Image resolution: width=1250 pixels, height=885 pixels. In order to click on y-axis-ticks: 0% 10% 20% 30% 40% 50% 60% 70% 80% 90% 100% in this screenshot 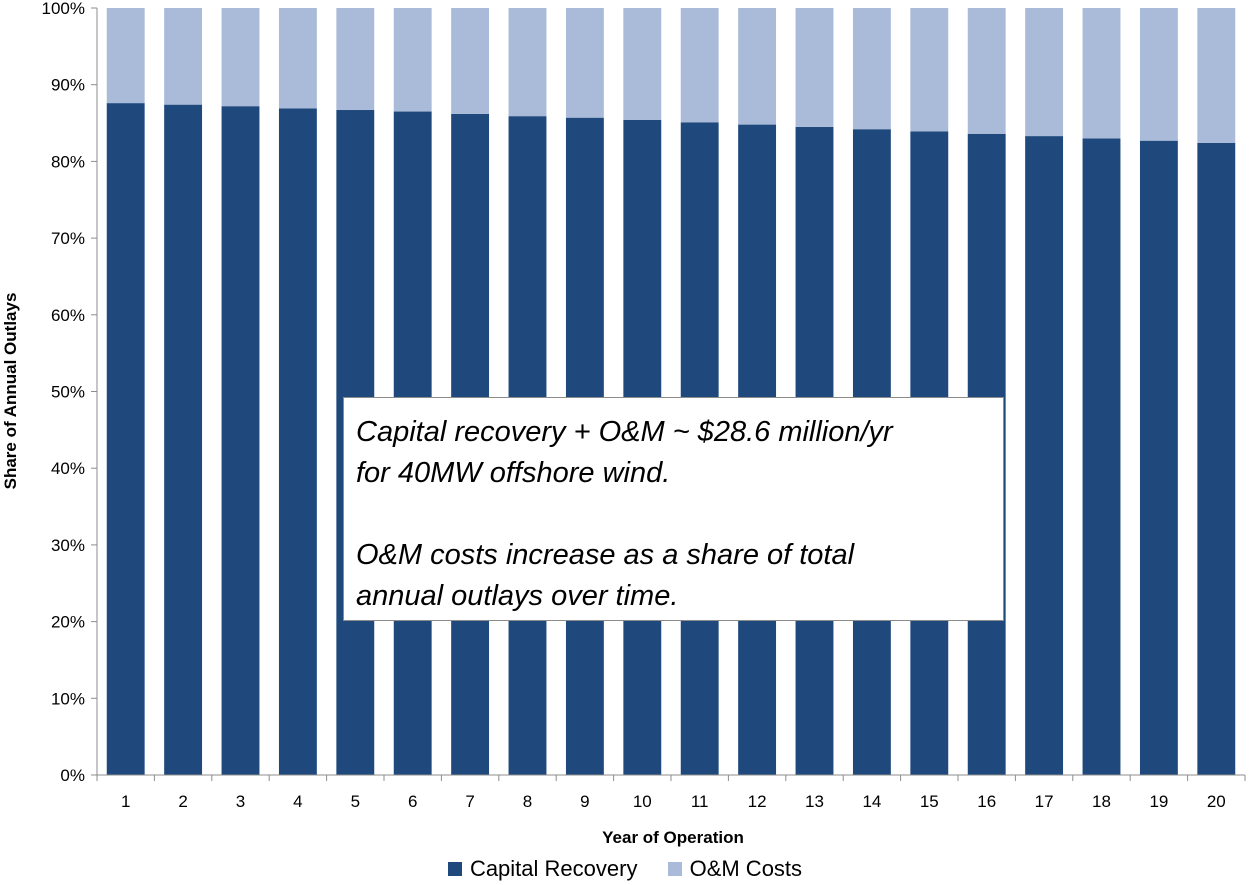, I will do `click(69, 392)`.